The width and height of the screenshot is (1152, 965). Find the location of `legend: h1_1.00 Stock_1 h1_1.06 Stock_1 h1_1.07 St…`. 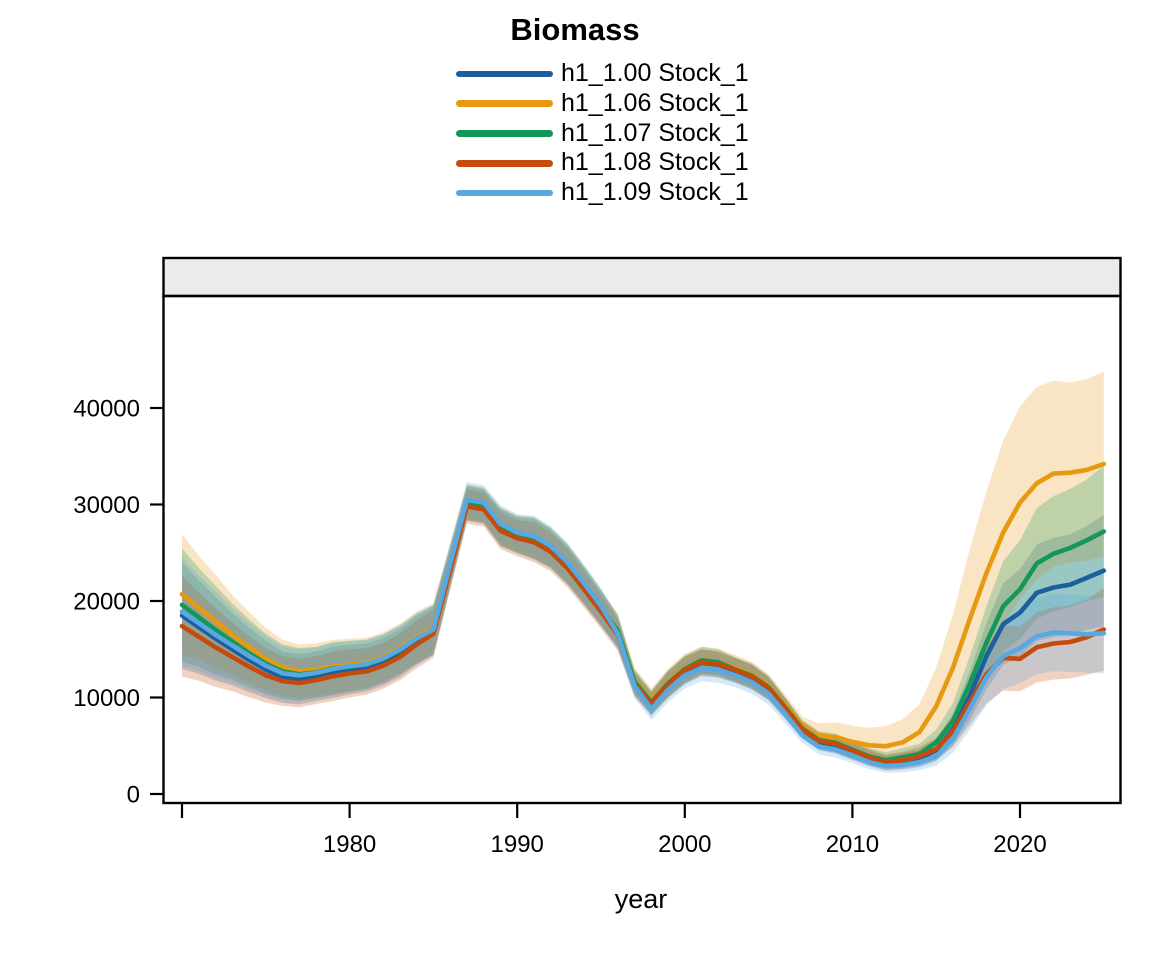

legend: h1_1.00 Stock_1 h1_1.06 Stock_1 h1_1.07 St… is located at coordinates (602, 133).